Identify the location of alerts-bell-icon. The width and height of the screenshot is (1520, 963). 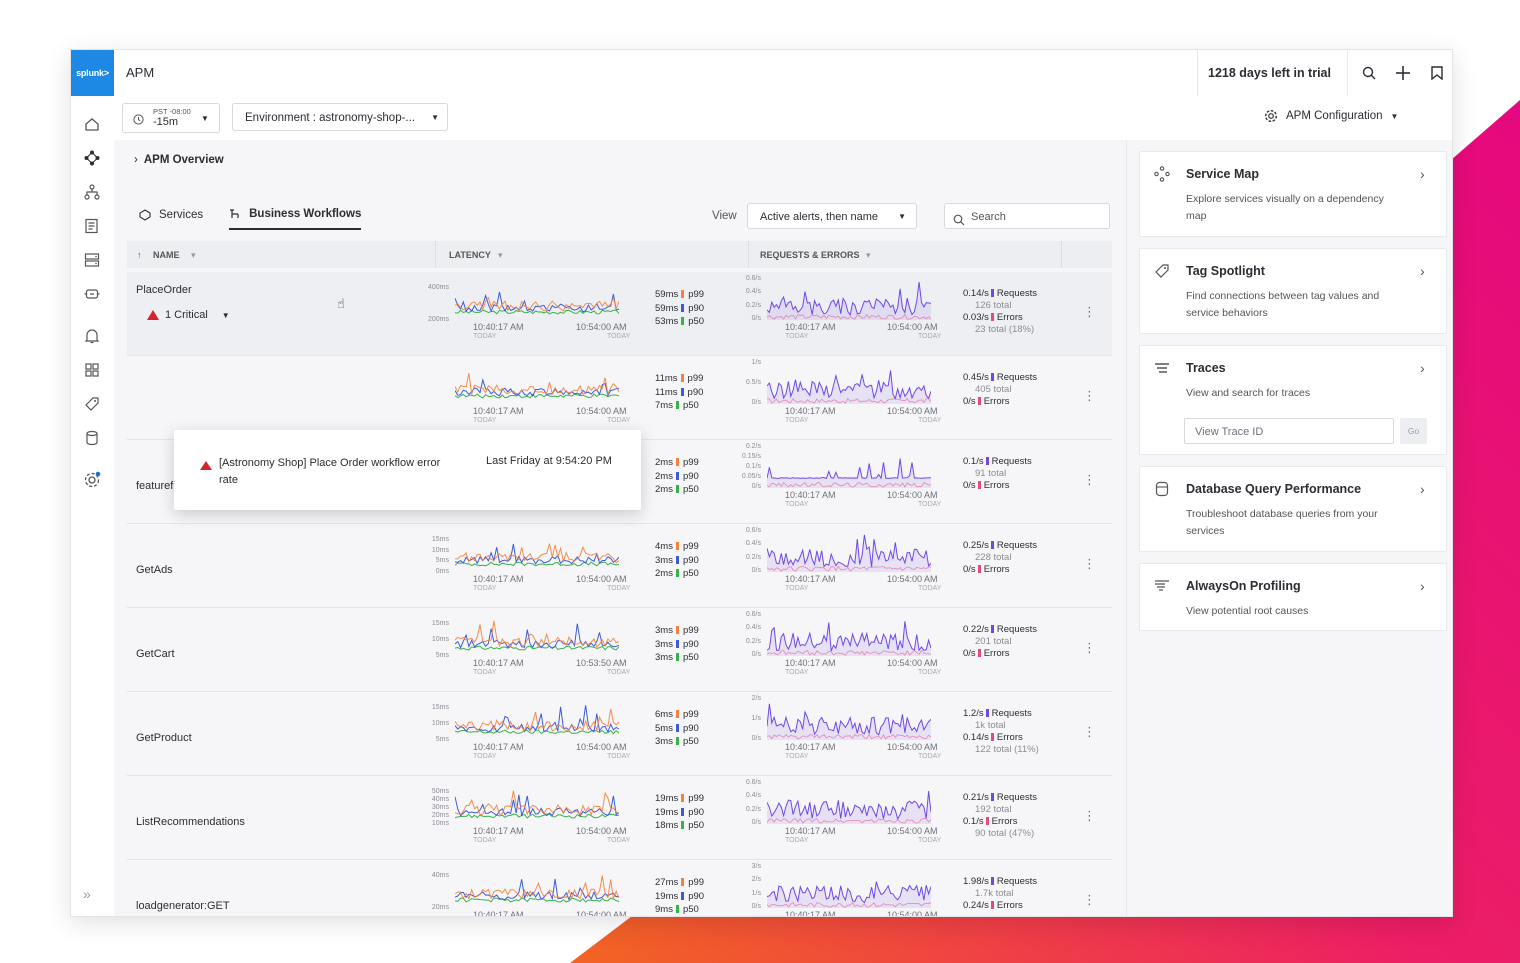
(92, 336).